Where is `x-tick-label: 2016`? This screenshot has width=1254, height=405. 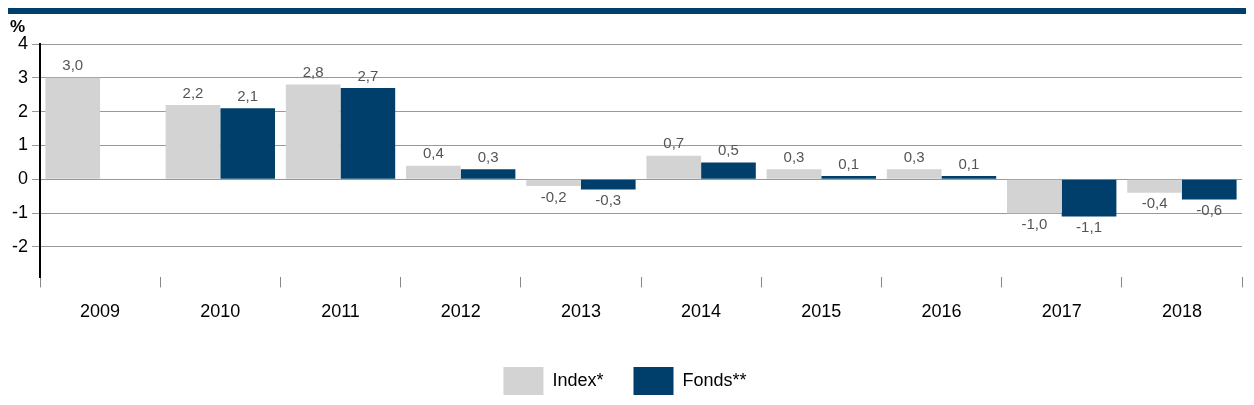
x-tick-label: 2016 is located at coordinates (941, 311).